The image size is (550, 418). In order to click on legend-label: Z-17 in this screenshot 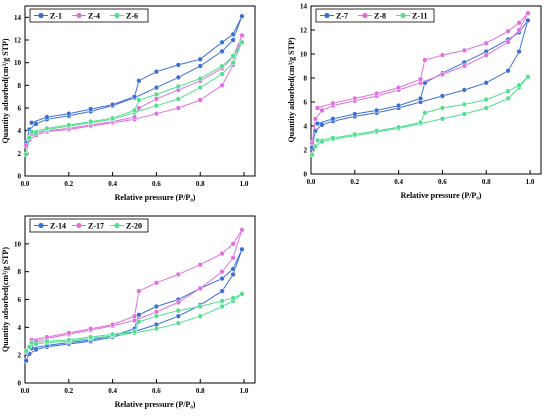, I will do `click(96, 226)`.